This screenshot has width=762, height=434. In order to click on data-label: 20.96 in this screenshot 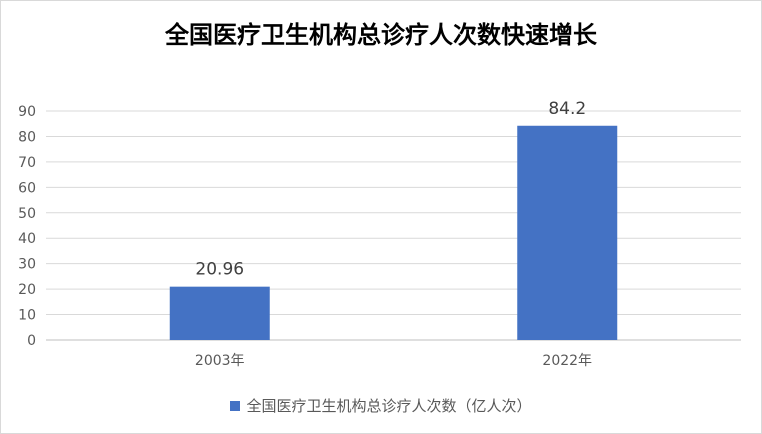, I will do `click(219, 270)`.